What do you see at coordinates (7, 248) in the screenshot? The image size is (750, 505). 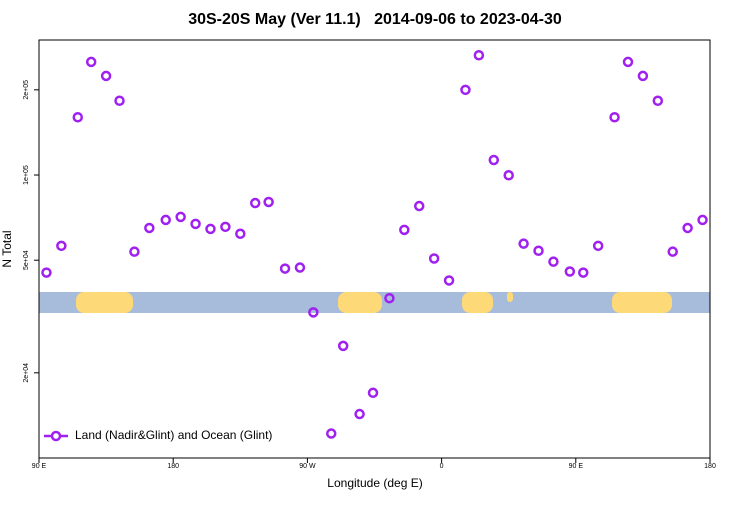 I see `y-axis-label: N Total` at bounding box center [7, 248].